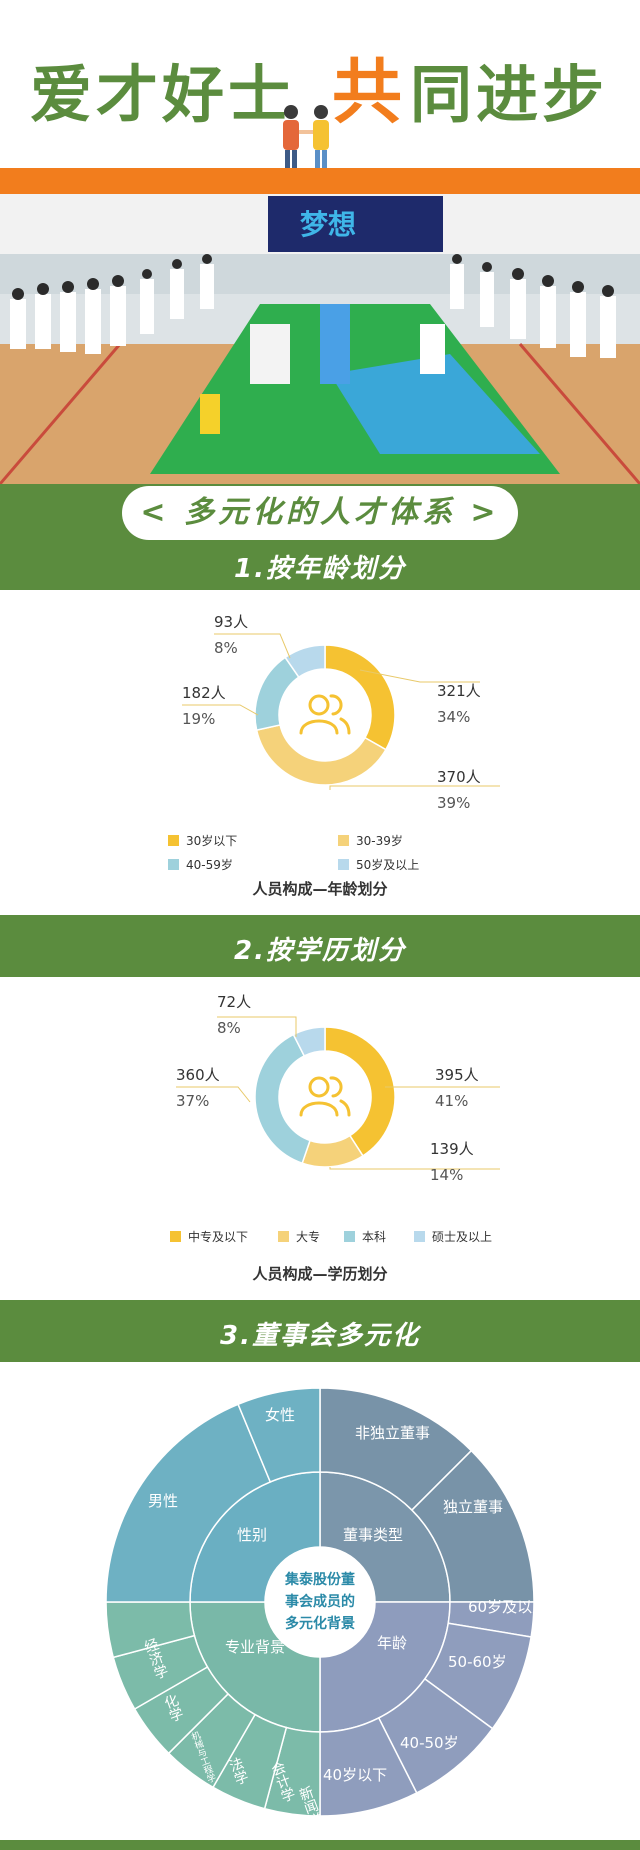 Image resolution: width=640 pixels, height=1850 pixels. Describe the element at coordinates (198, 719) in the screenshot. I see `percent-label-3: 19%` at that location.